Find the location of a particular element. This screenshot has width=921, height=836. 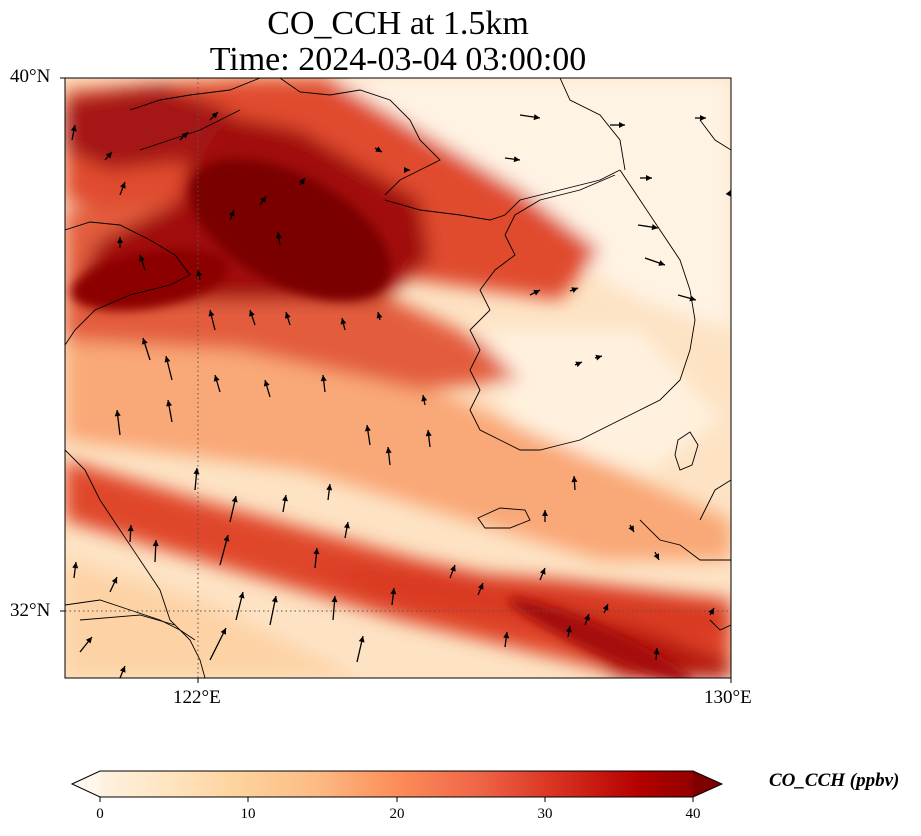

plot-title: CO_CCH at 1.5km is located at coordinates (398, 23).